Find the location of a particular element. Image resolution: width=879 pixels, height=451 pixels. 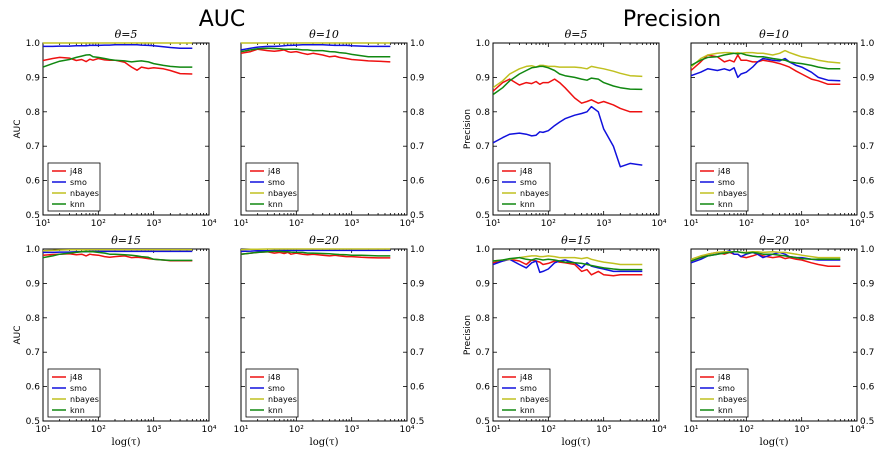

panel-title: θ=15 is located at coordinates (126, 240).